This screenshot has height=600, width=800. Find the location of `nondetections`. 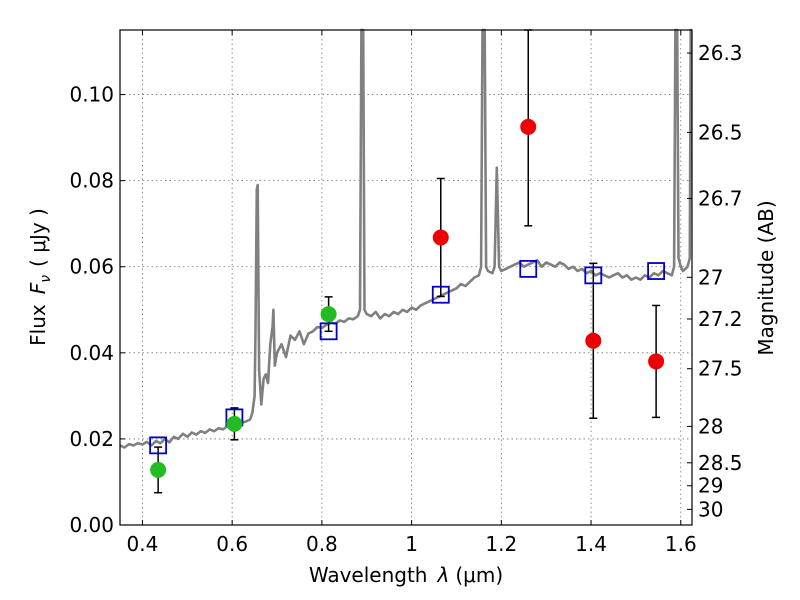

nondetections is located at coordinates (548, 244).